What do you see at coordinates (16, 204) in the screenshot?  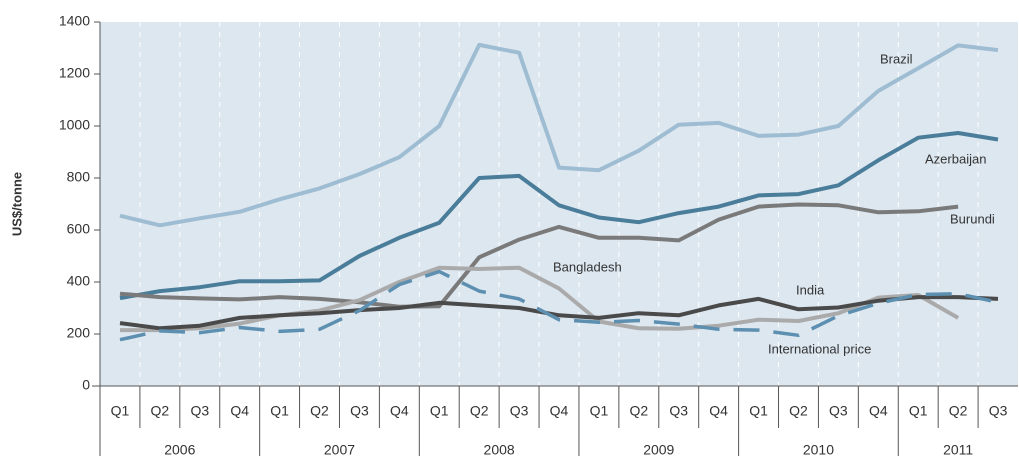 I see `y-axis-label: US$/tonne` at bounding box center [16, 204].